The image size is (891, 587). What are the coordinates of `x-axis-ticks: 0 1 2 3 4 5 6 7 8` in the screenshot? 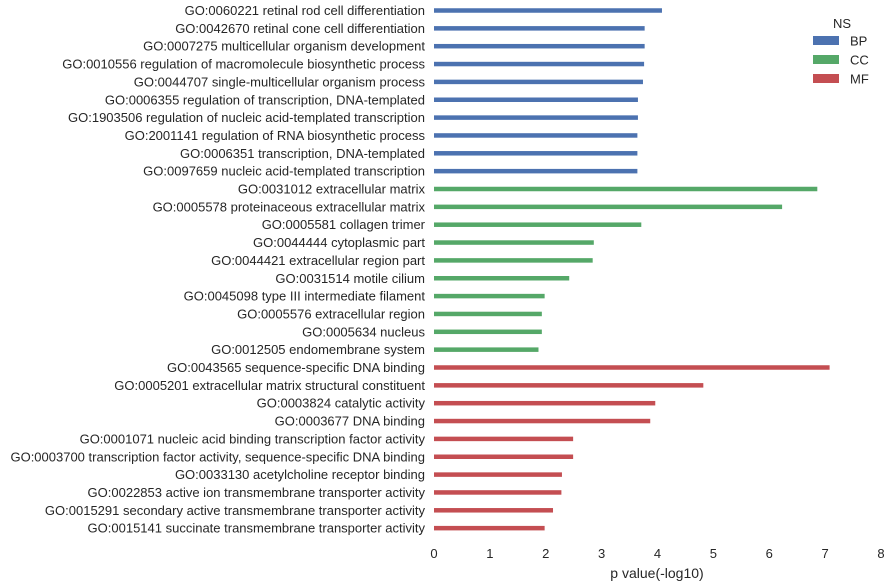 It's located at (657, 553).